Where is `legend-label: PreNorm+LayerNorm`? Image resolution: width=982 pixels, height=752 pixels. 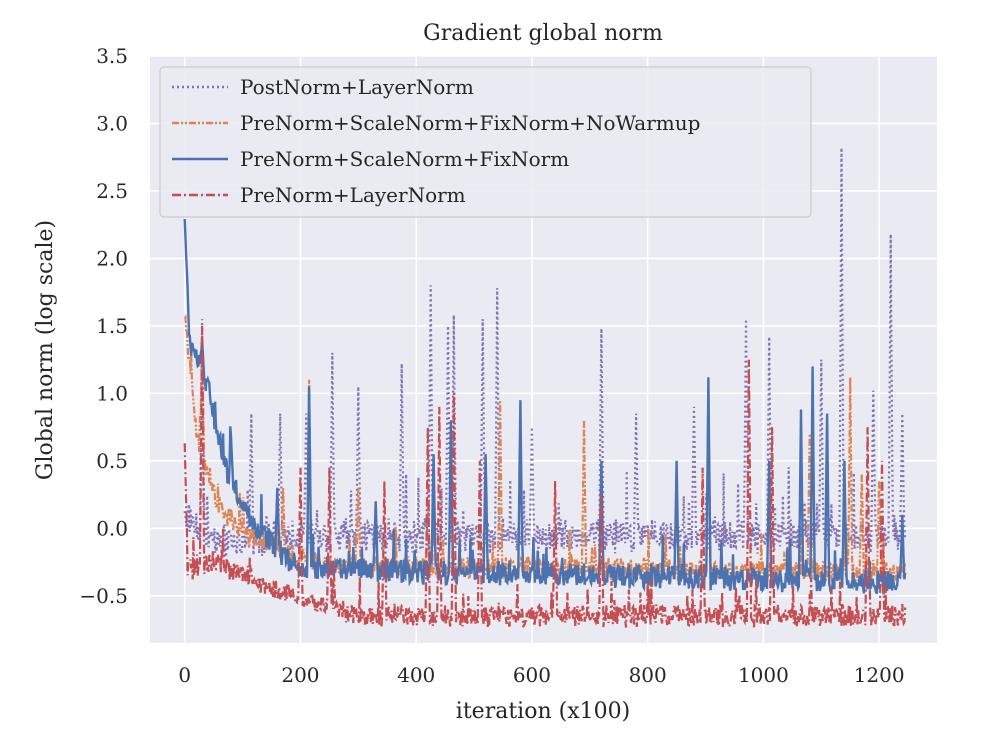 legend-label: PreNorm+LayerNorm is located at coordinates (353, 195).